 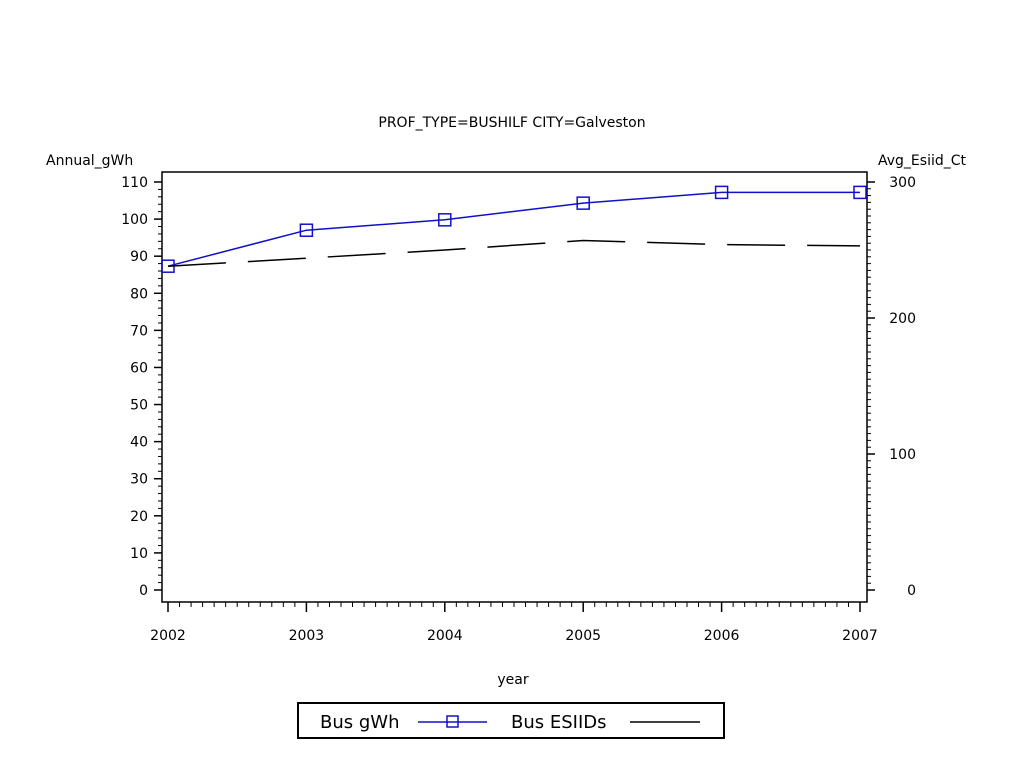 I want to click on left-tick-label: 10, so click(x=139, y=554).